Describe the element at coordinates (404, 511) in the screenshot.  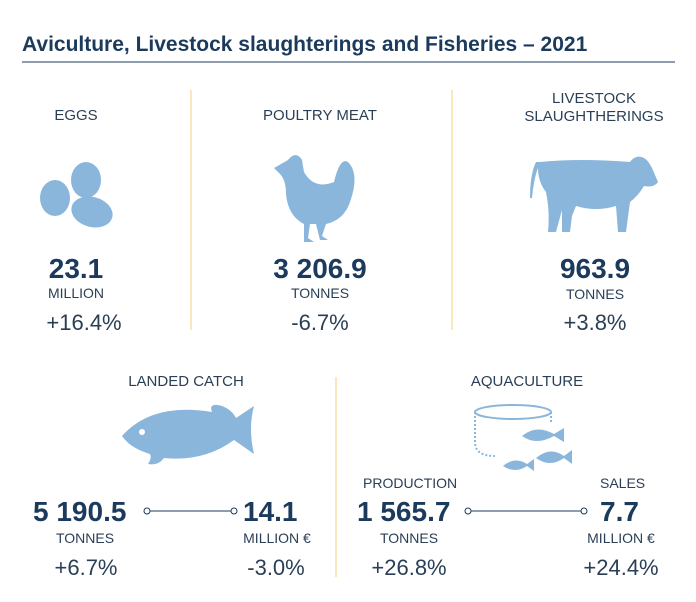
I see `value: 1 565.7` at that location.